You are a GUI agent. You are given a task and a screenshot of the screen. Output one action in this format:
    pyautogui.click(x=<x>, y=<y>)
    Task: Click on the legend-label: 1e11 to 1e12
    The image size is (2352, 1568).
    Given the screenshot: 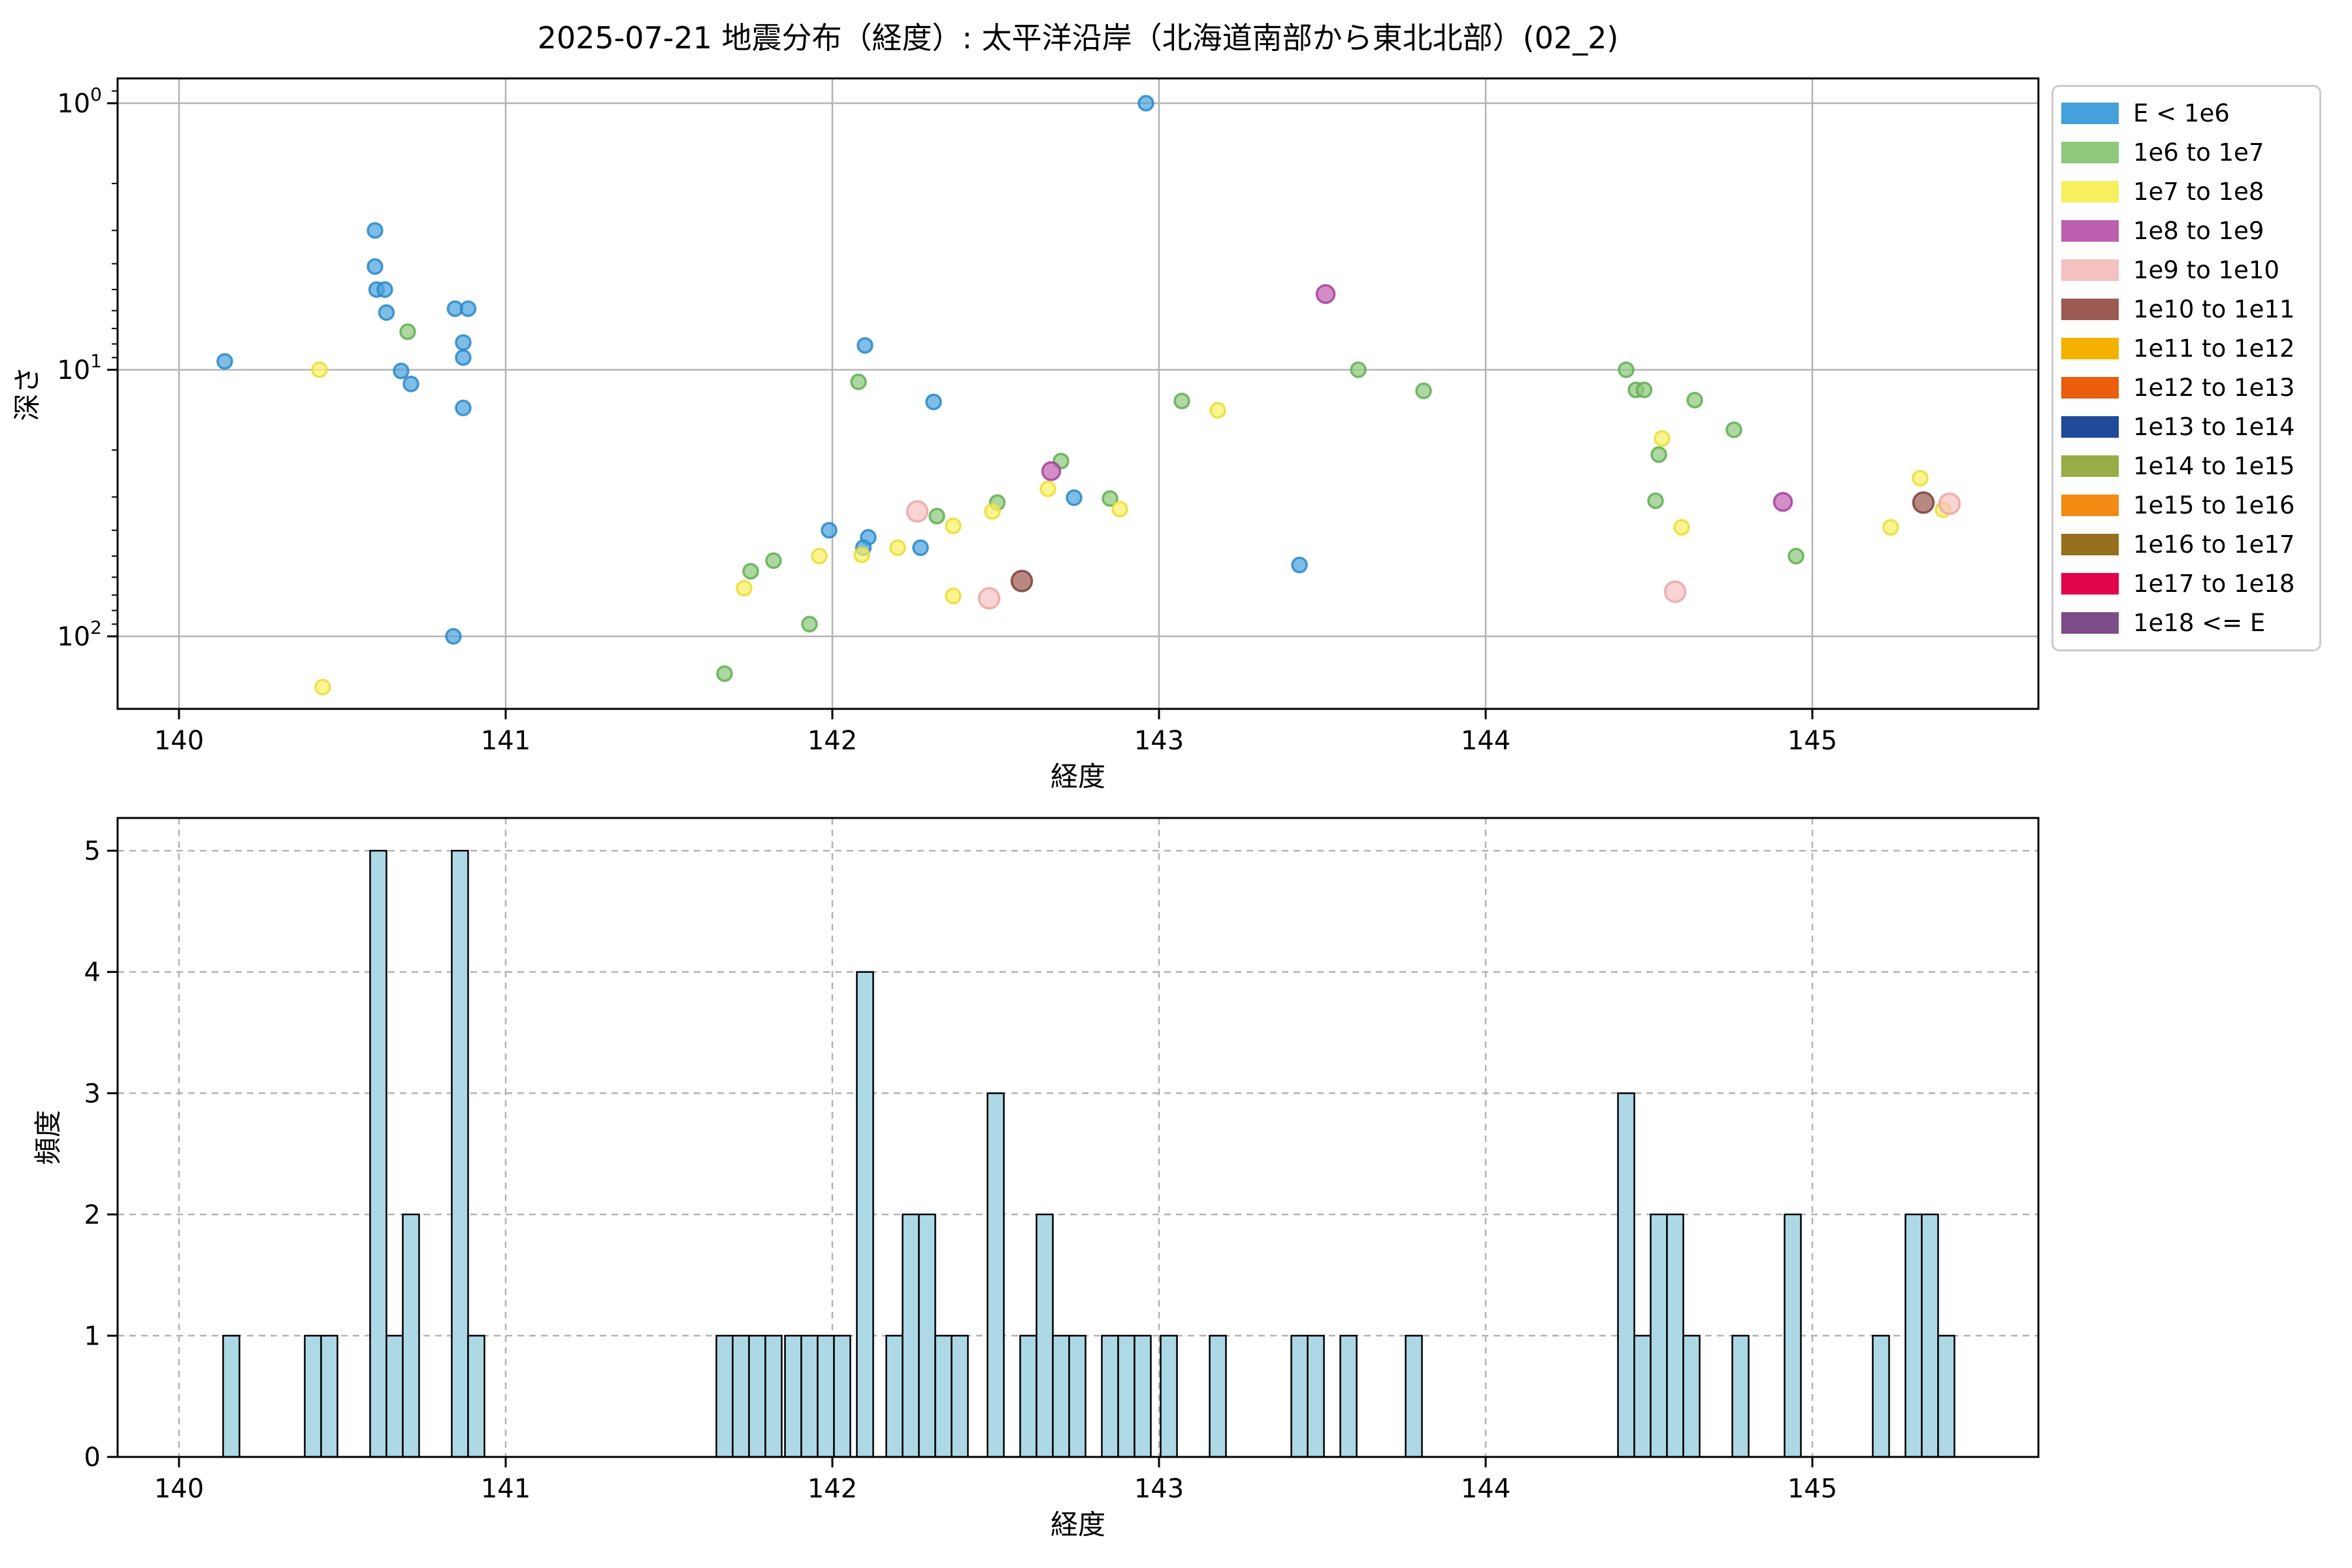 What is the action you would take?
    pyautogui.click(x=2214, y=348)
    